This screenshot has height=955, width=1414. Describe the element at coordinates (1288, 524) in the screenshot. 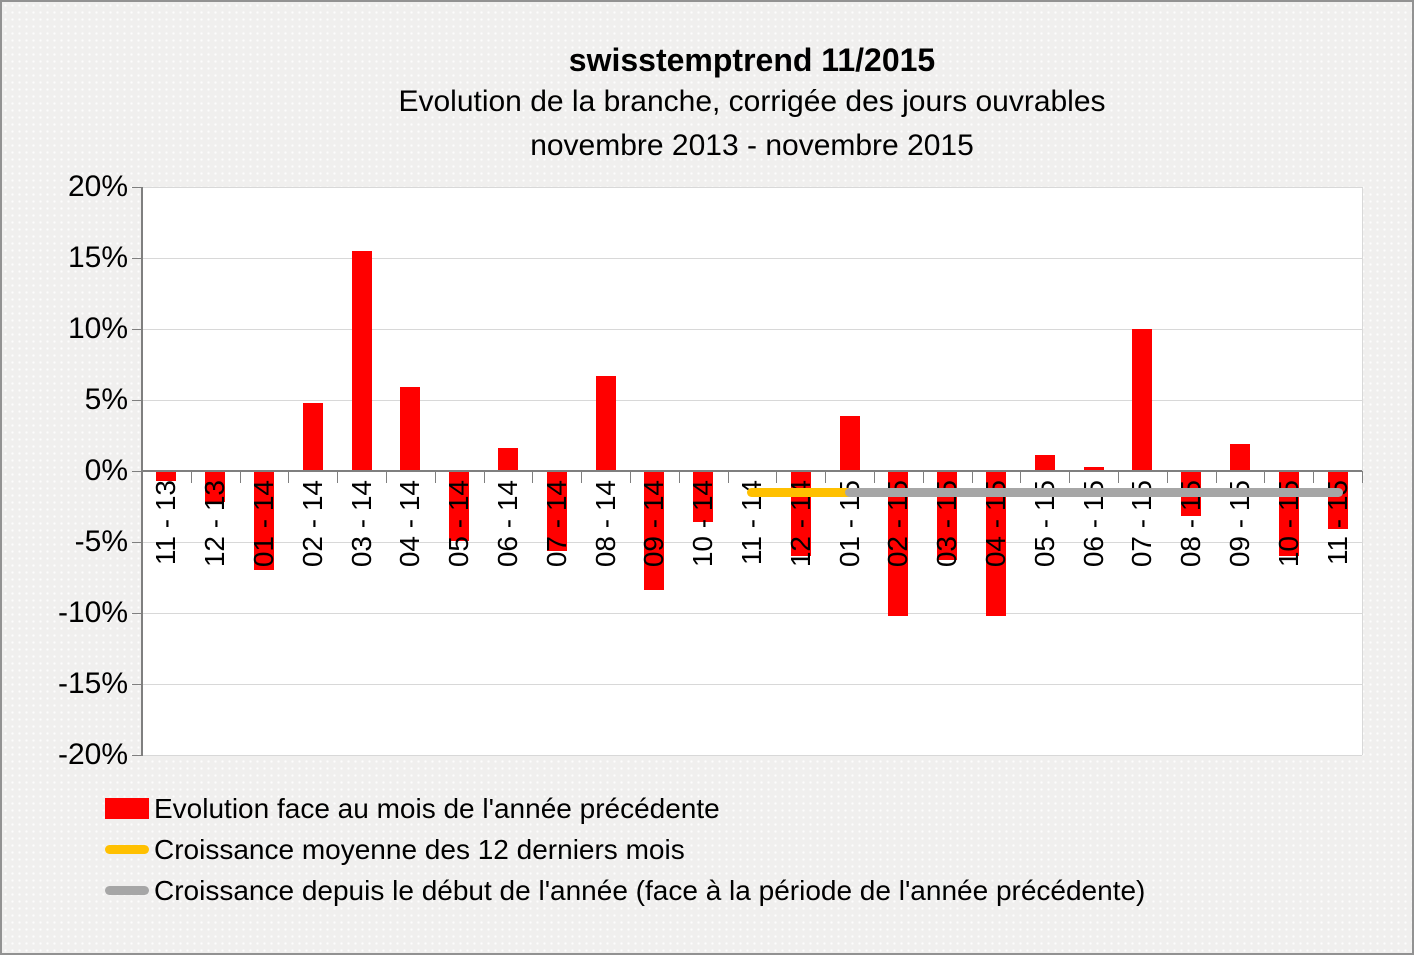

I see `x-axis-label: 10 - 15` at that location.